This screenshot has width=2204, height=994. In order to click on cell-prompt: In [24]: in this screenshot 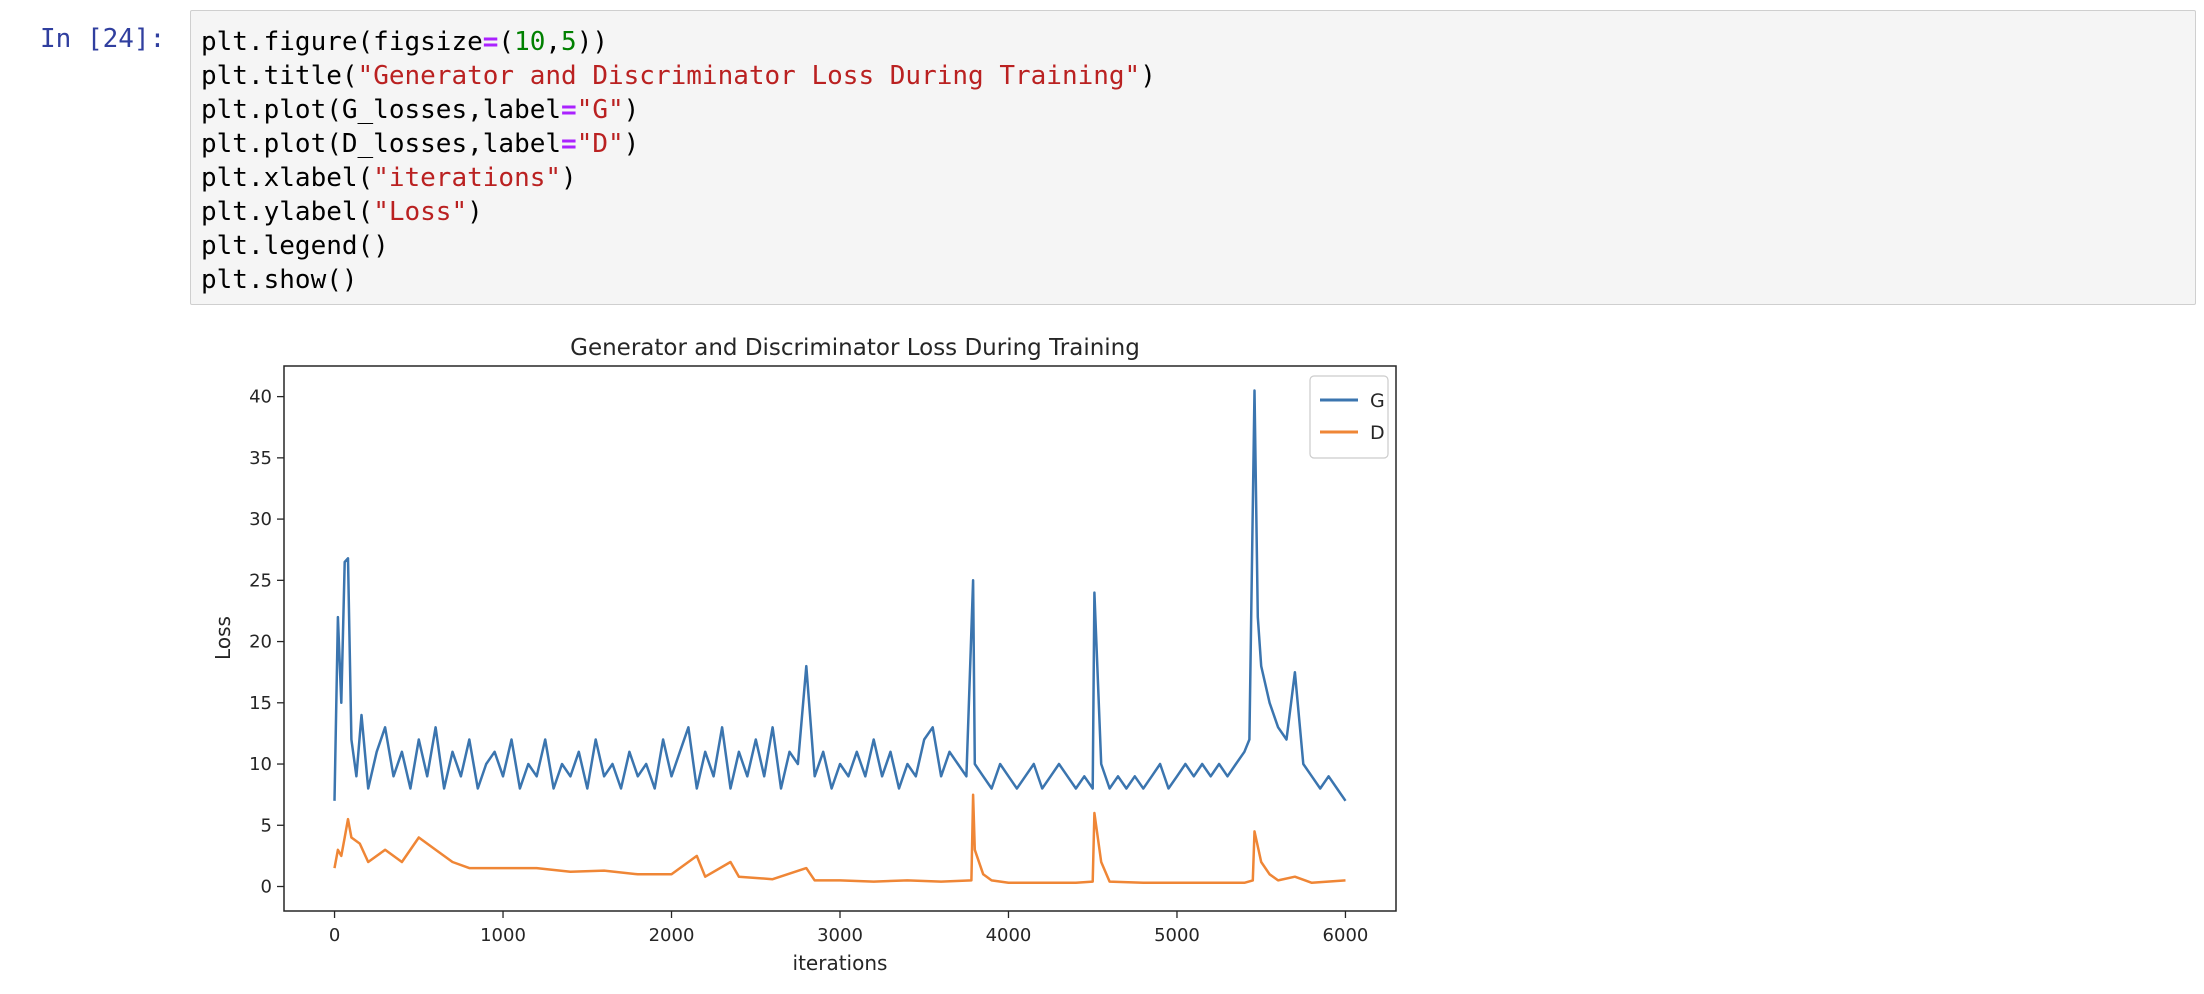, I will do `click(103, 39)`.